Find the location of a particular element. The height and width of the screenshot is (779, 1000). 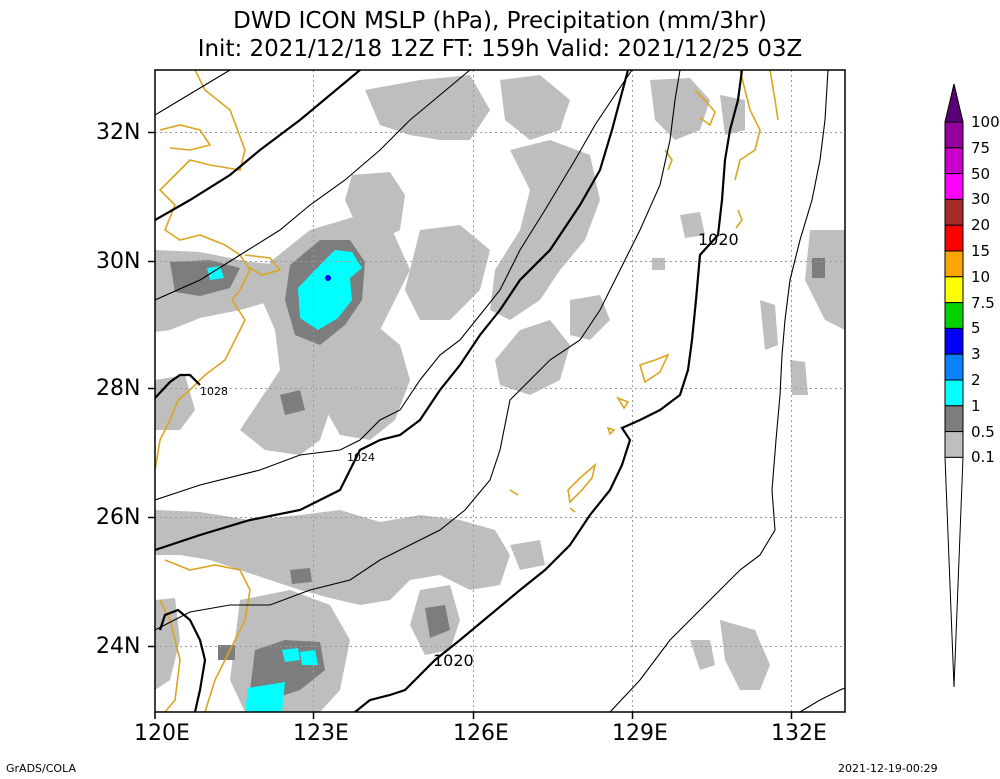

colorbar is located at coordinates (954, 385).